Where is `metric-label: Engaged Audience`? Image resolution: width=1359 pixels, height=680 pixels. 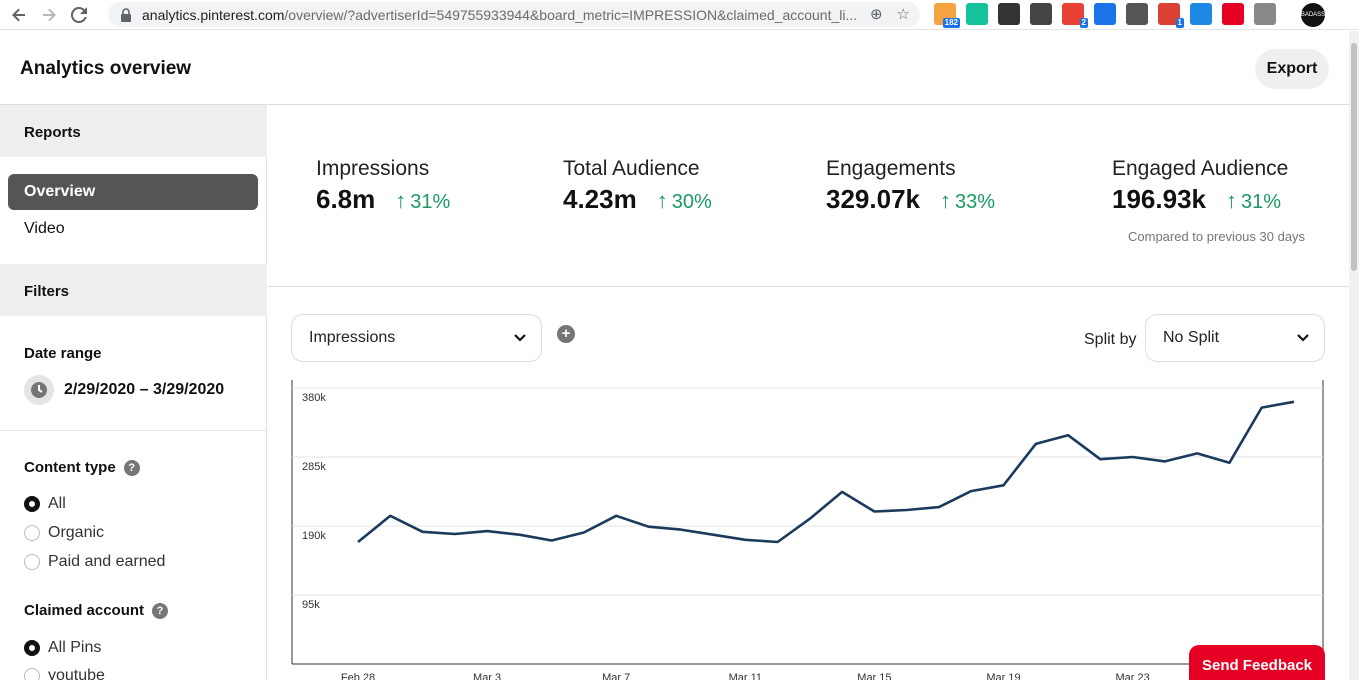
metric-label: Engaged Audience is located at coordinates (1200, 168).